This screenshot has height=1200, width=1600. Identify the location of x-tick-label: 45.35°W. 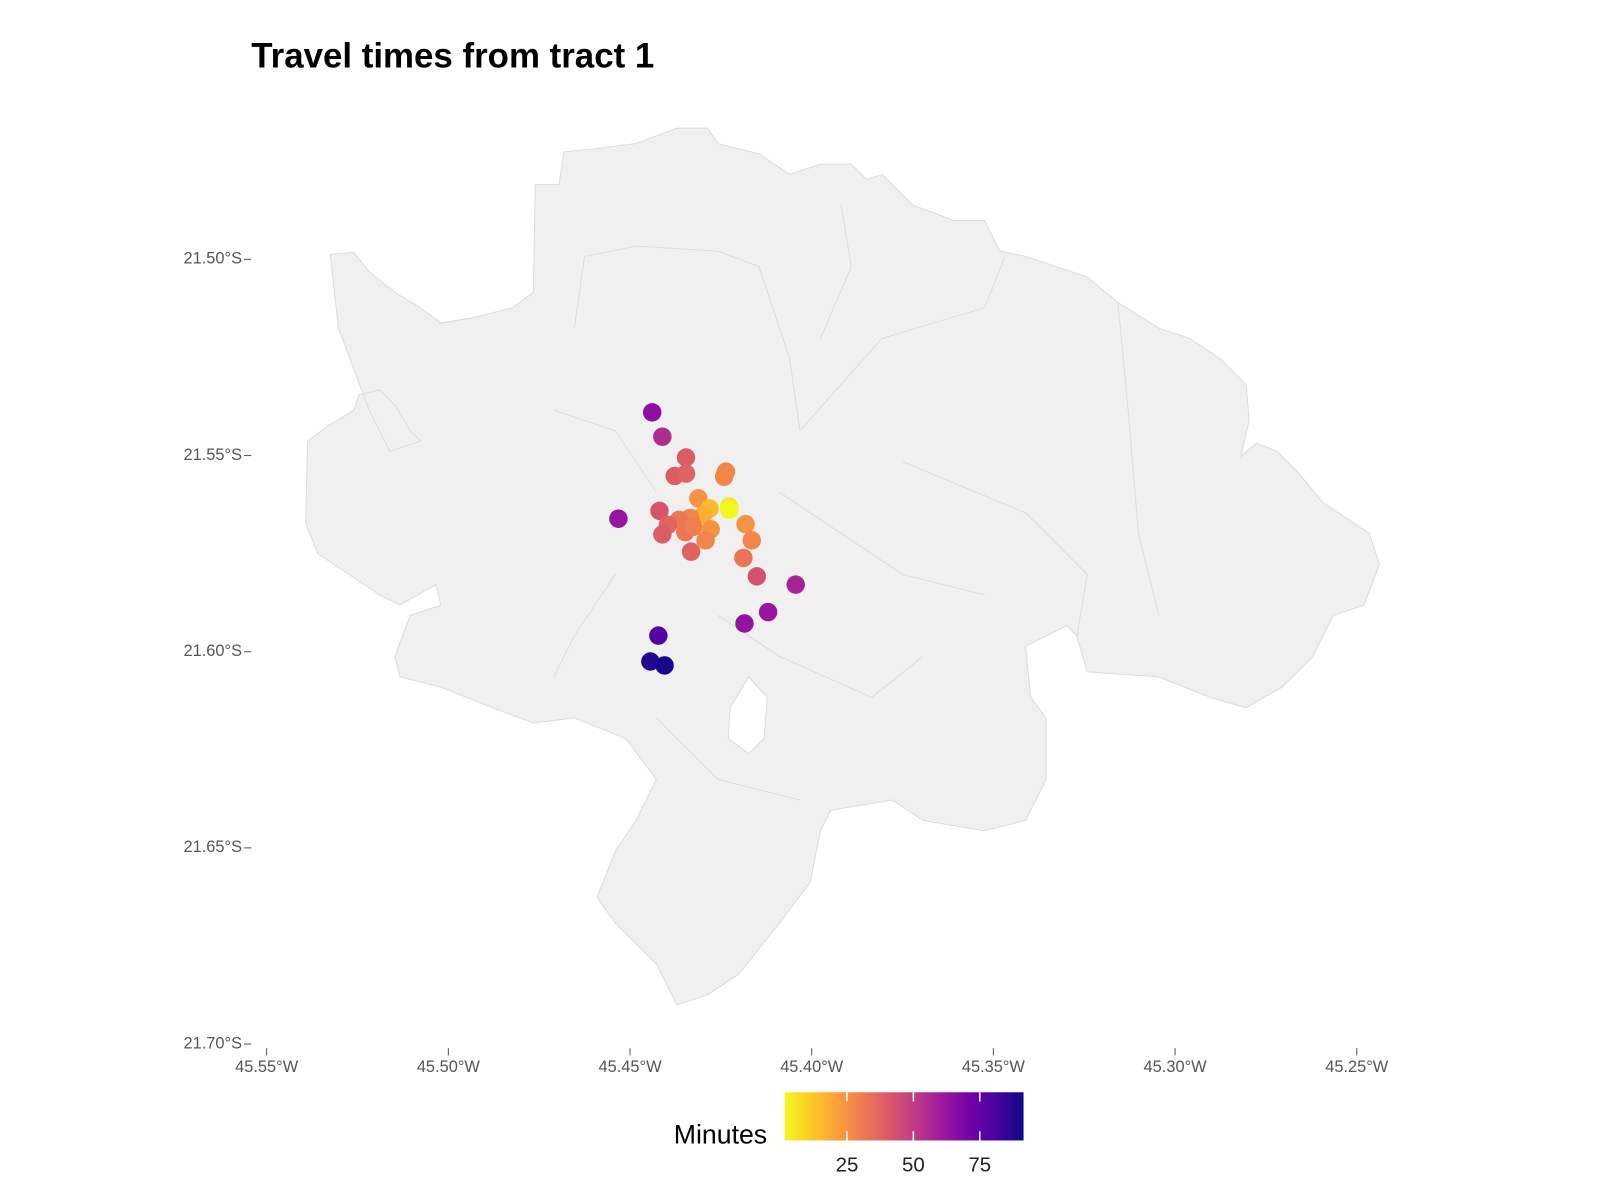
(994, 1067).